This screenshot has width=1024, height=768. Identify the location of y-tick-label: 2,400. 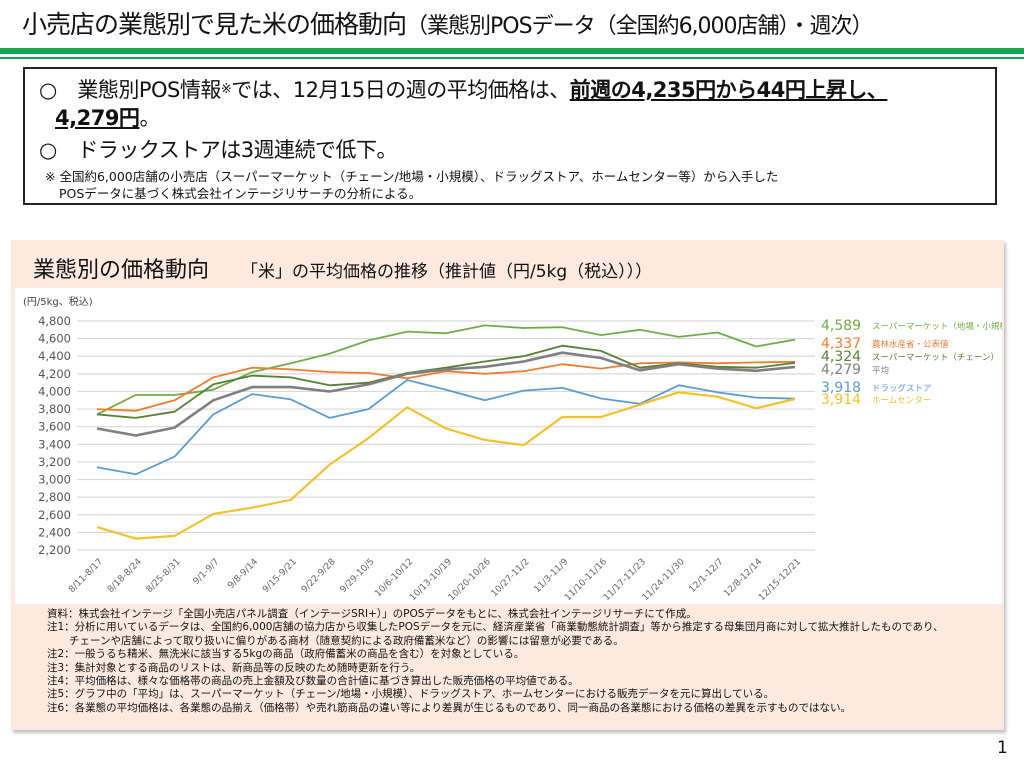
(54, 532).